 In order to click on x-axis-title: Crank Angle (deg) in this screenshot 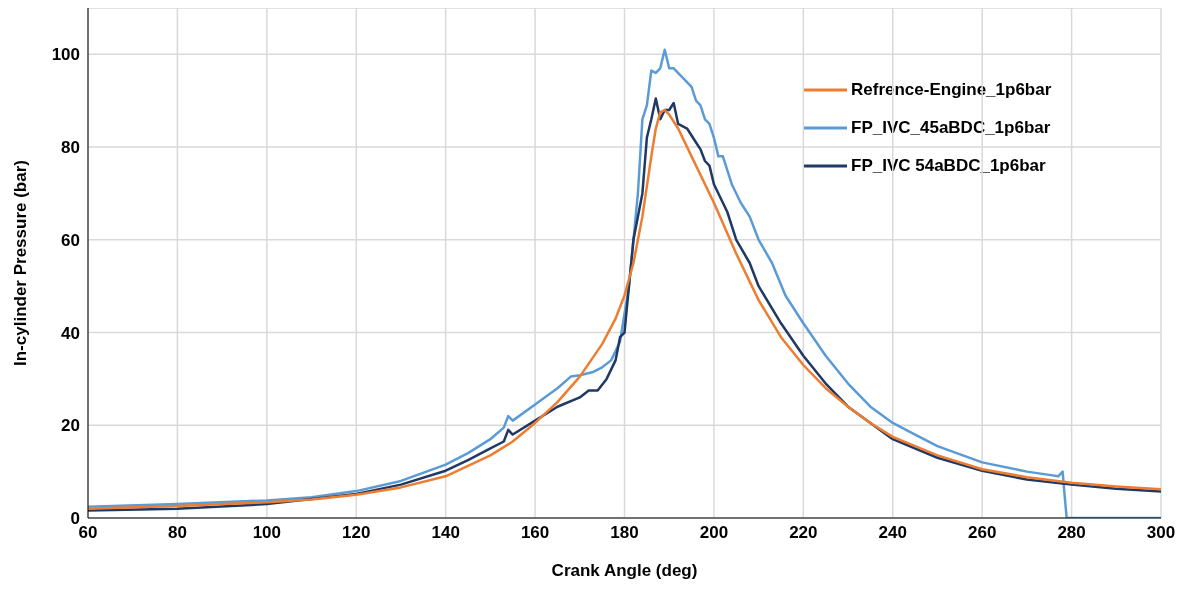, I will do `click(624, 570)`.